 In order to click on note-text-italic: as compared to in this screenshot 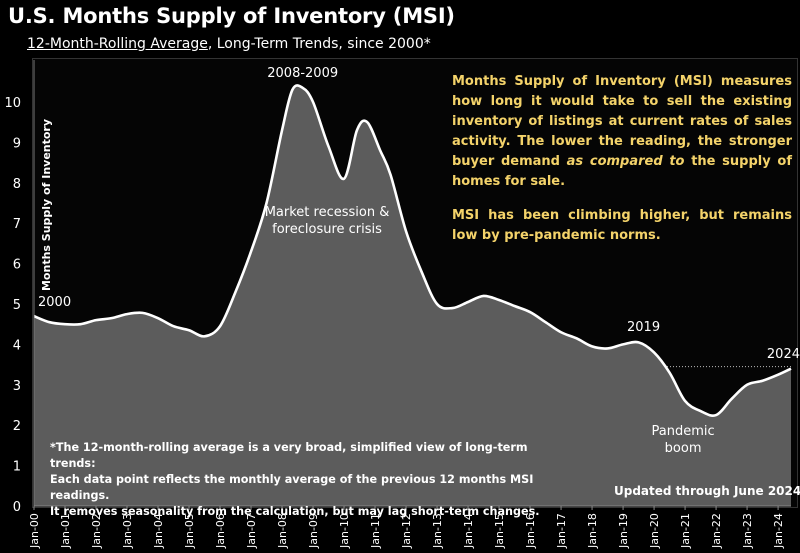, I will do `click(625, 161)`.